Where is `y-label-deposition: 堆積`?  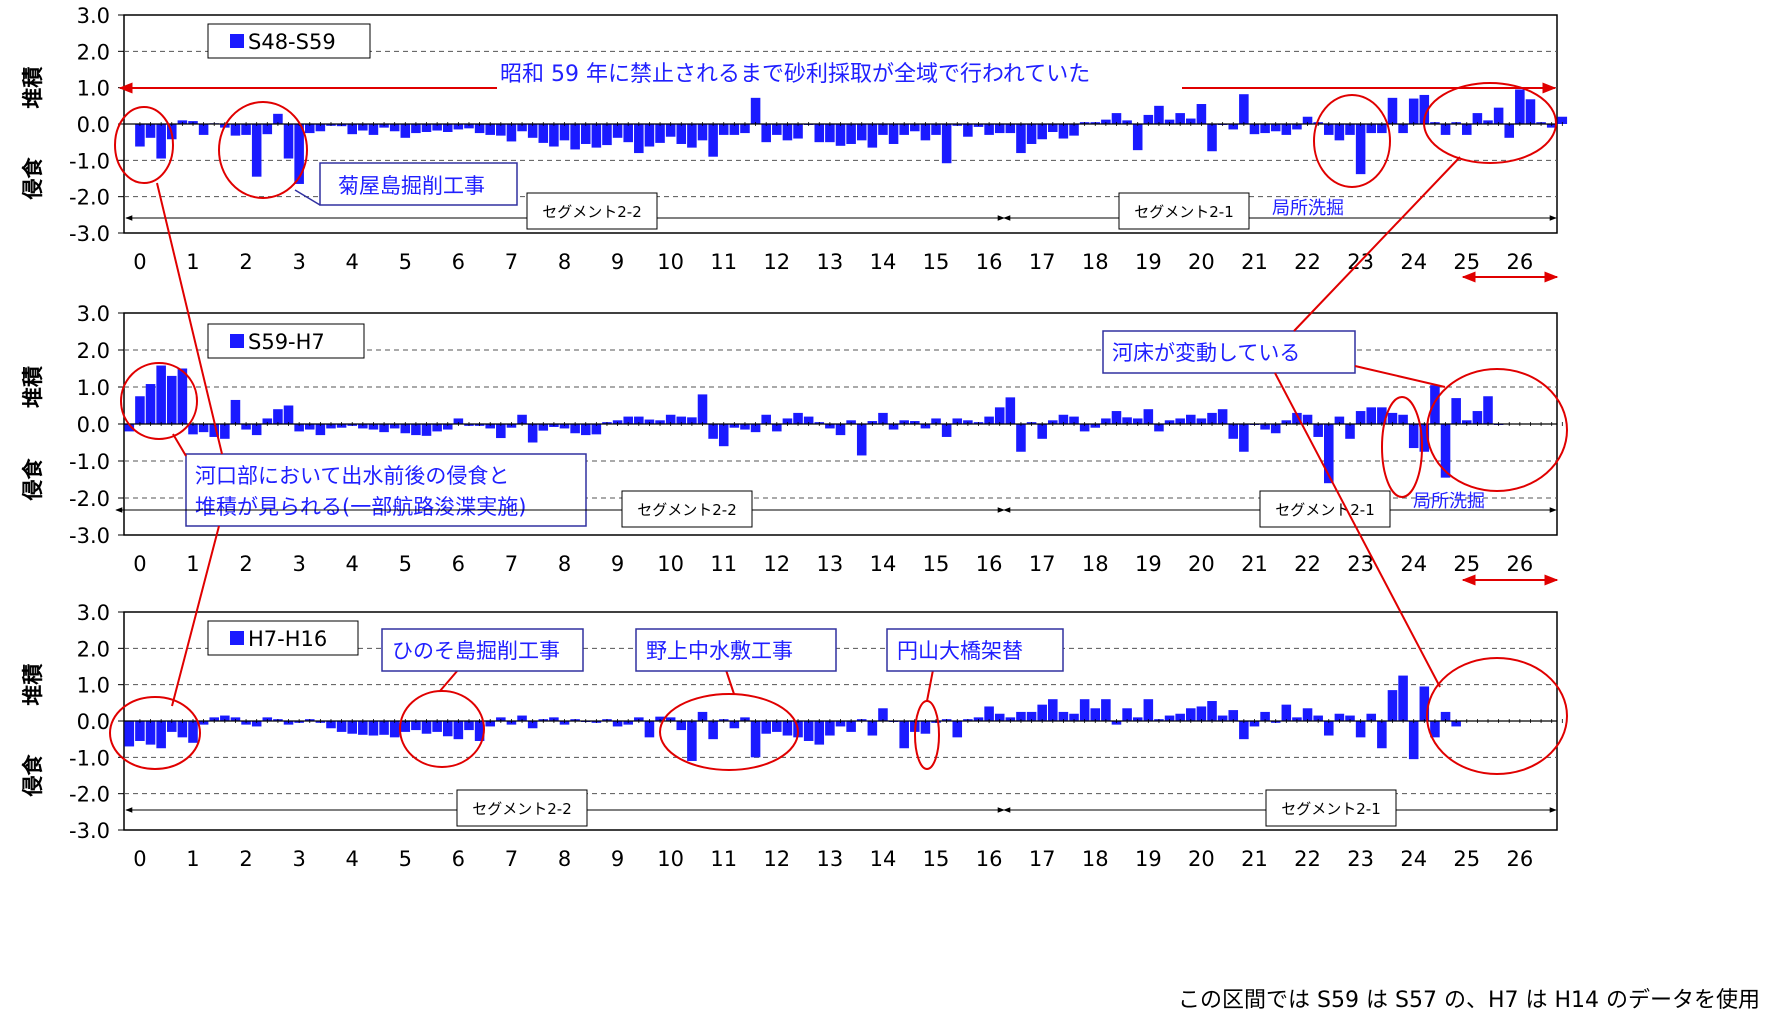 y-label-deposition: 堆積 is located at coordinates (33, 87).